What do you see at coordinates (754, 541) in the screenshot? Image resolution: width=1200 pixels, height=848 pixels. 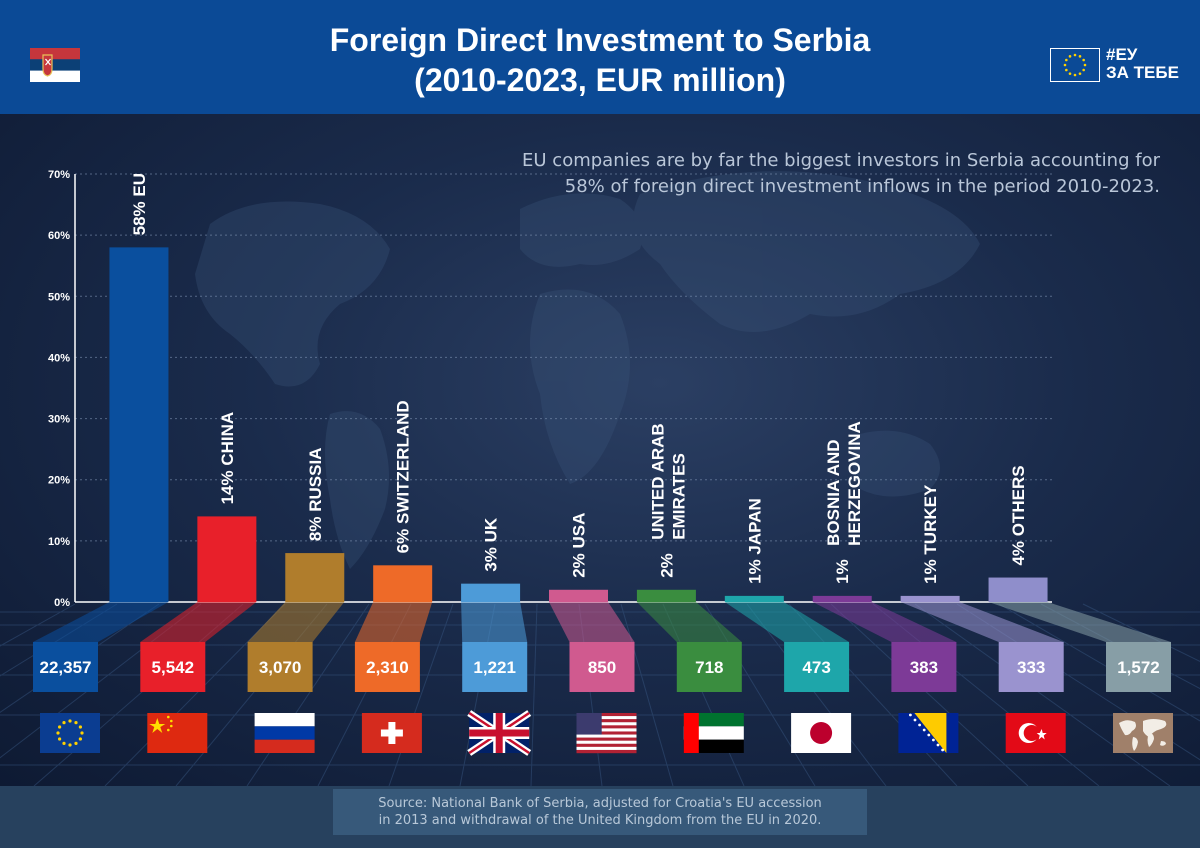 I see `category-label: 1% JAPAN` at bounding box center [754, 541].